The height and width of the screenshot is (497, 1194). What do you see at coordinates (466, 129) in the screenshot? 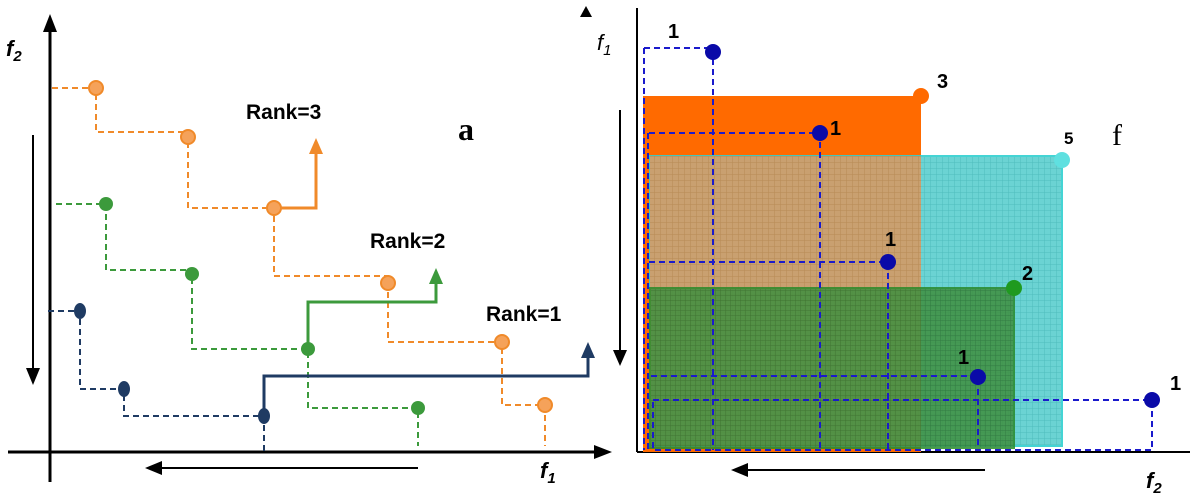
I see `left-panel-letter: a` at bounding box center [466, 129].